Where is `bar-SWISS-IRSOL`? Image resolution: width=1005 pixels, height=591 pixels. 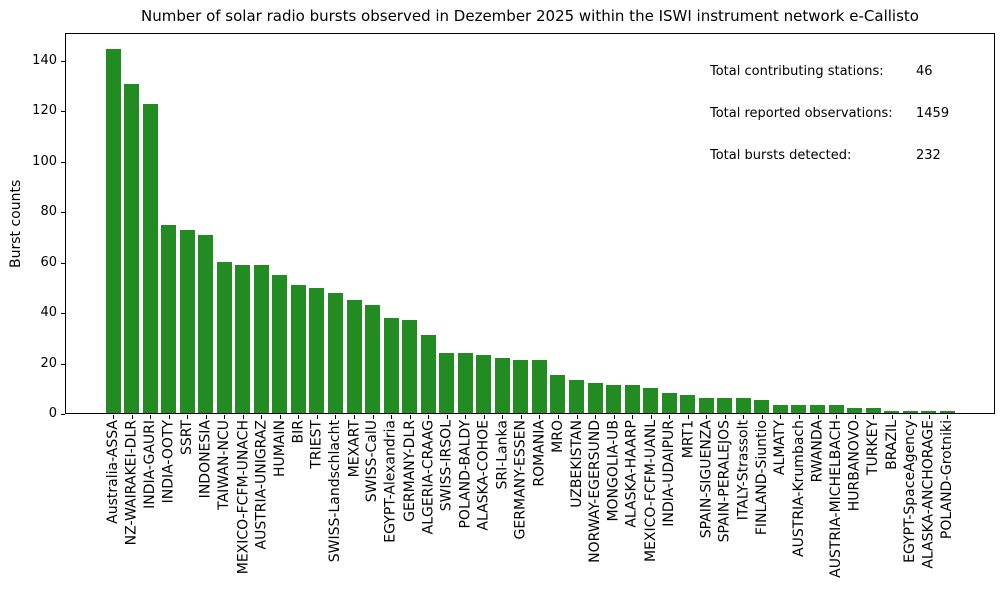 bar-SWISS-IRSOL is located at coordinates (447, 382).